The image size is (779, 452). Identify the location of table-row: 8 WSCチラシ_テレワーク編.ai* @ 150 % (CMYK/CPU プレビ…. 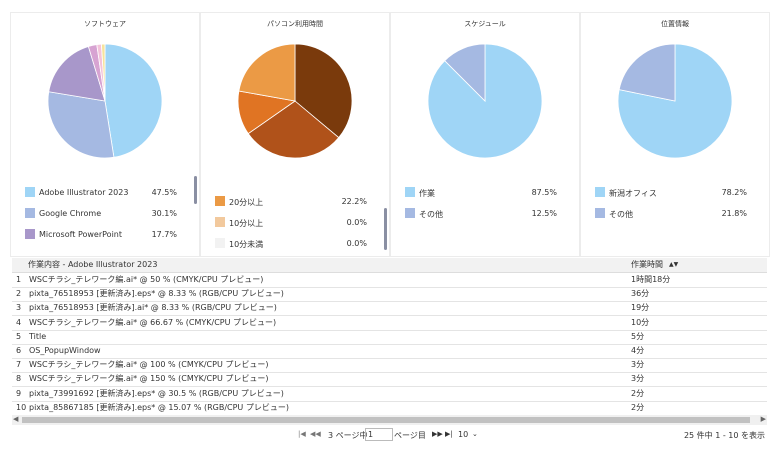
(389, 380).